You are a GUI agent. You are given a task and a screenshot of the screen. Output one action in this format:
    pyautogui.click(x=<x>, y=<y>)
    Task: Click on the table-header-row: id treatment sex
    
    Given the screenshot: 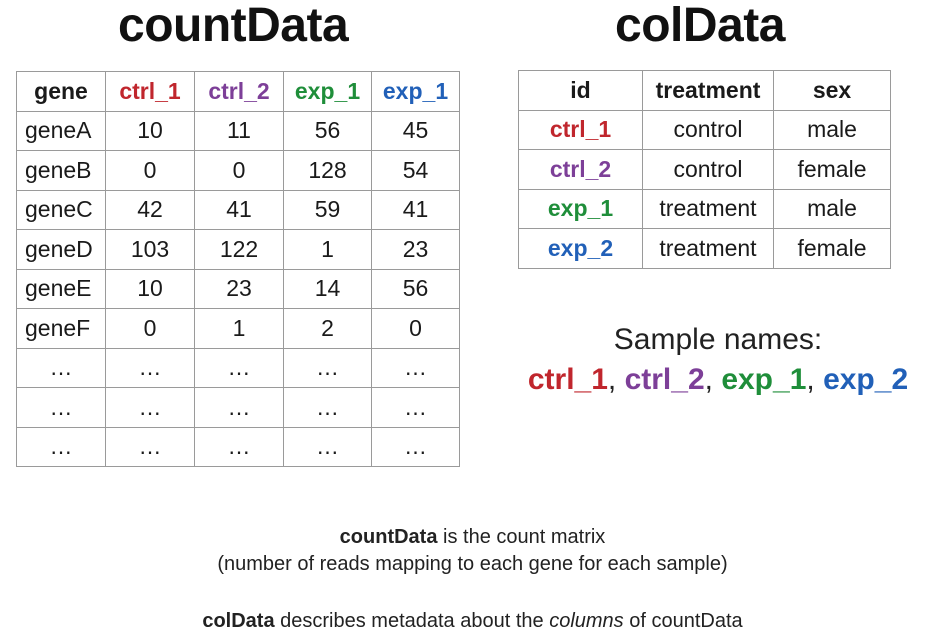 What is the action you would take?
    pyautogui.click(x=704, y=90)
    